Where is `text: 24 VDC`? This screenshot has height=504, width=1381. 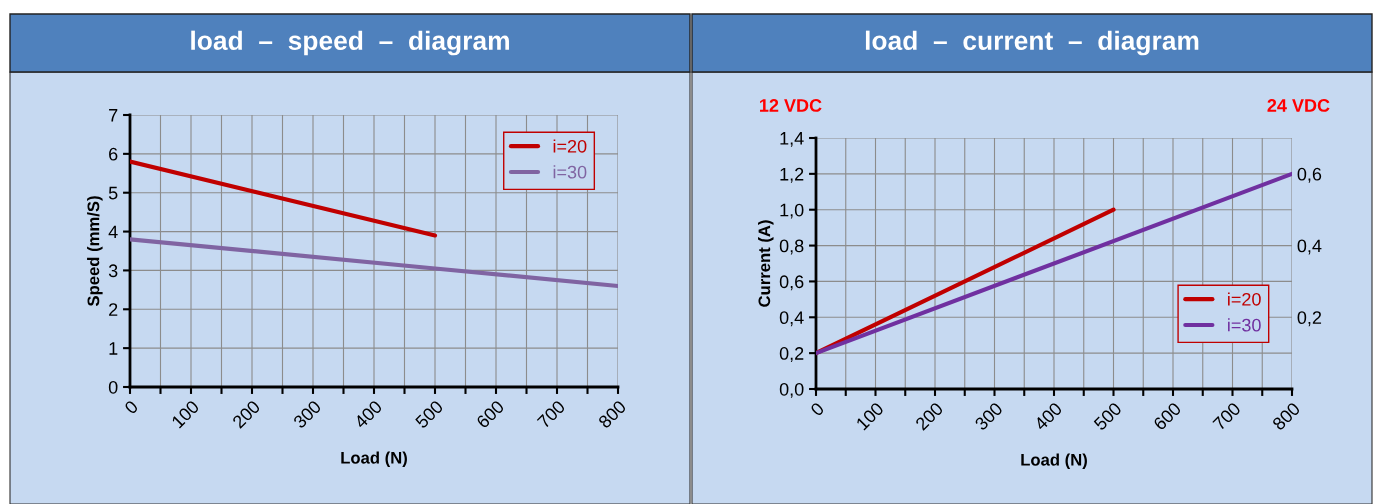 text: 24 VDC is located at coordinates (1298, 105).